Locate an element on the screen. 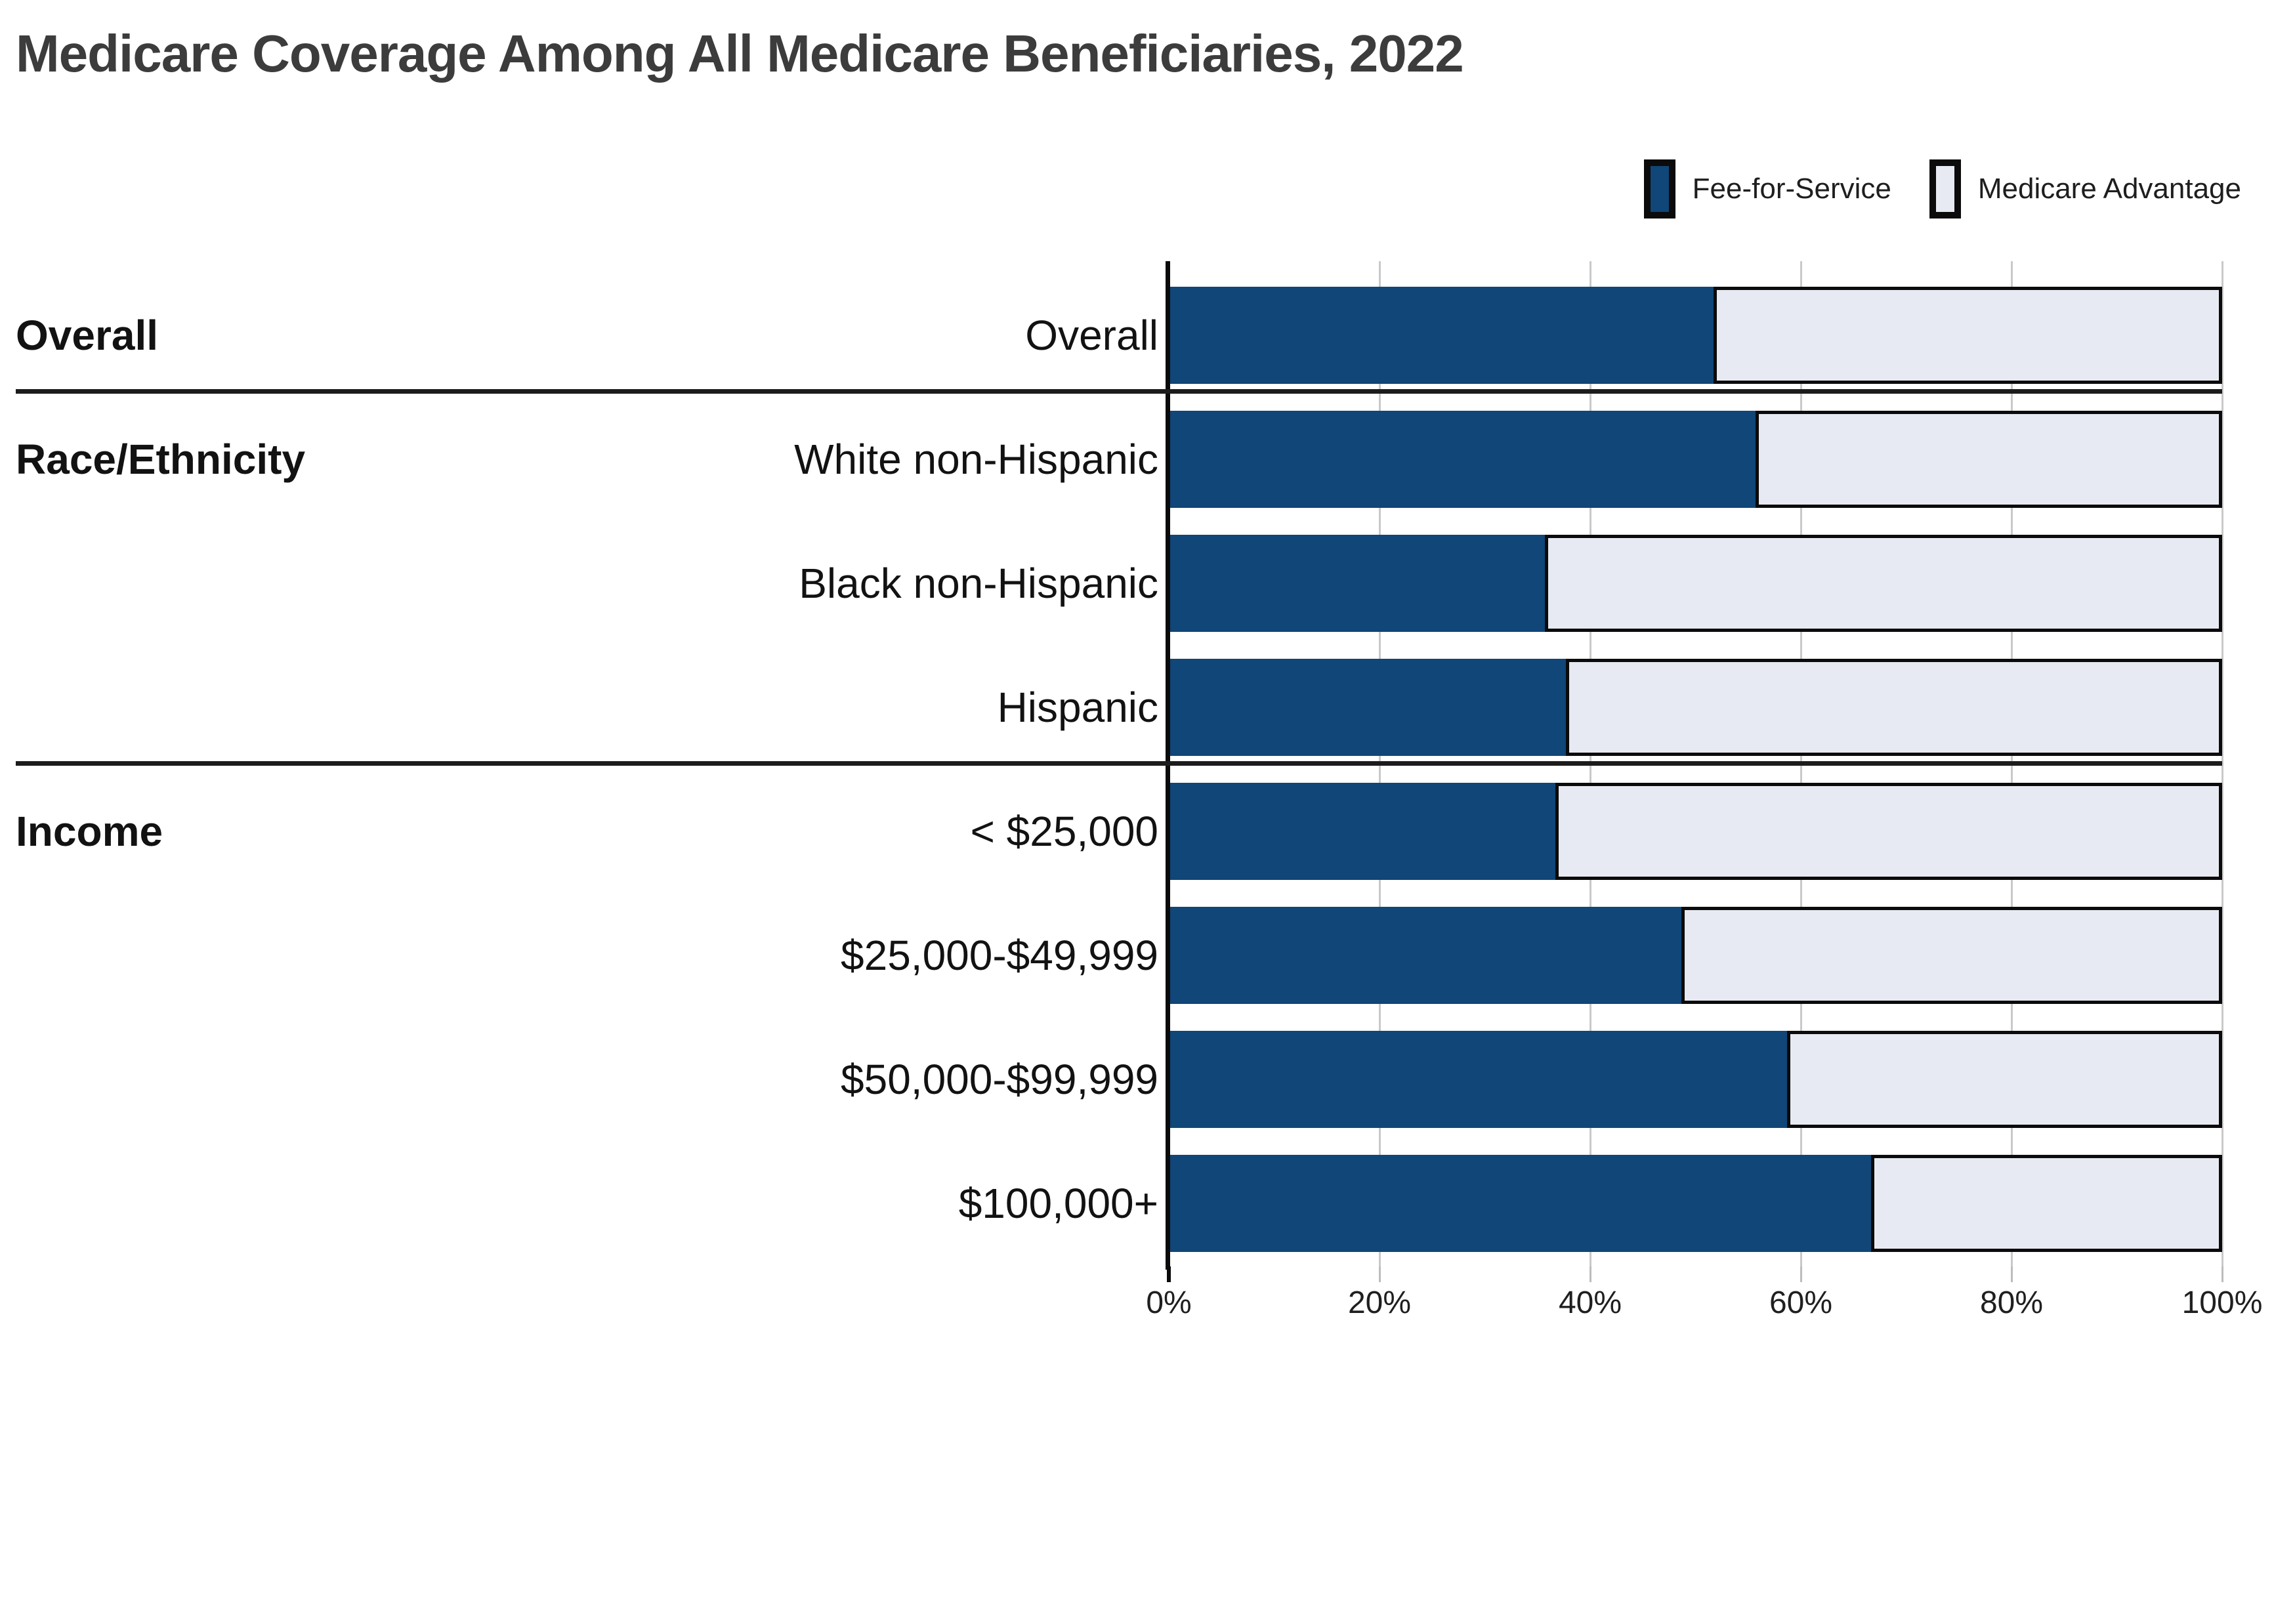 This screenshot has height=1624, width=2274. bar-row: Race/Ethnicity White non-Hispanic is located at coordinates (1137, 460).